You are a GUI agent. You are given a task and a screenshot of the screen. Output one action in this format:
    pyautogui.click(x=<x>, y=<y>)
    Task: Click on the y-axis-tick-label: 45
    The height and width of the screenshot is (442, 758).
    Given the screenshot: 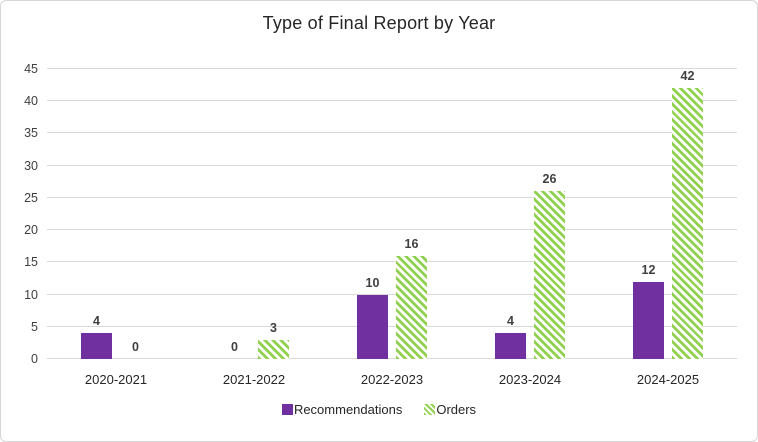 What is the action you would take?
    pyautogui.click(x=31, y=69)
    